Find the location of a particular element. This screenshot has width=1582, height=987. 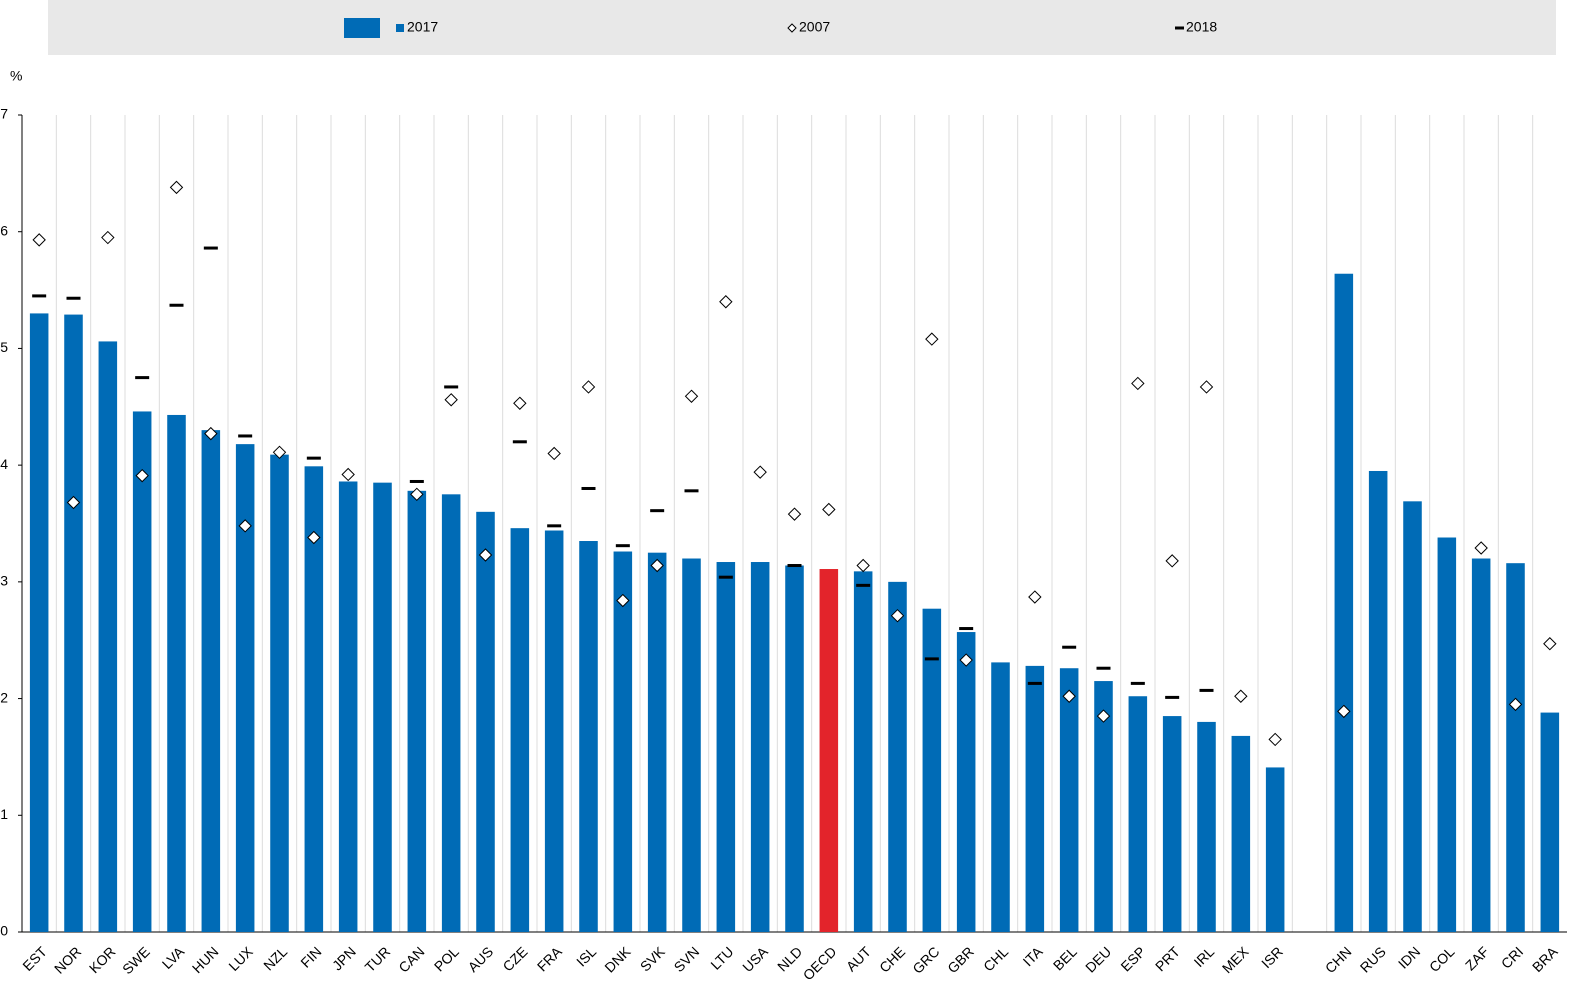

x-tick-label: SWE is located at coordinates (136, 960).